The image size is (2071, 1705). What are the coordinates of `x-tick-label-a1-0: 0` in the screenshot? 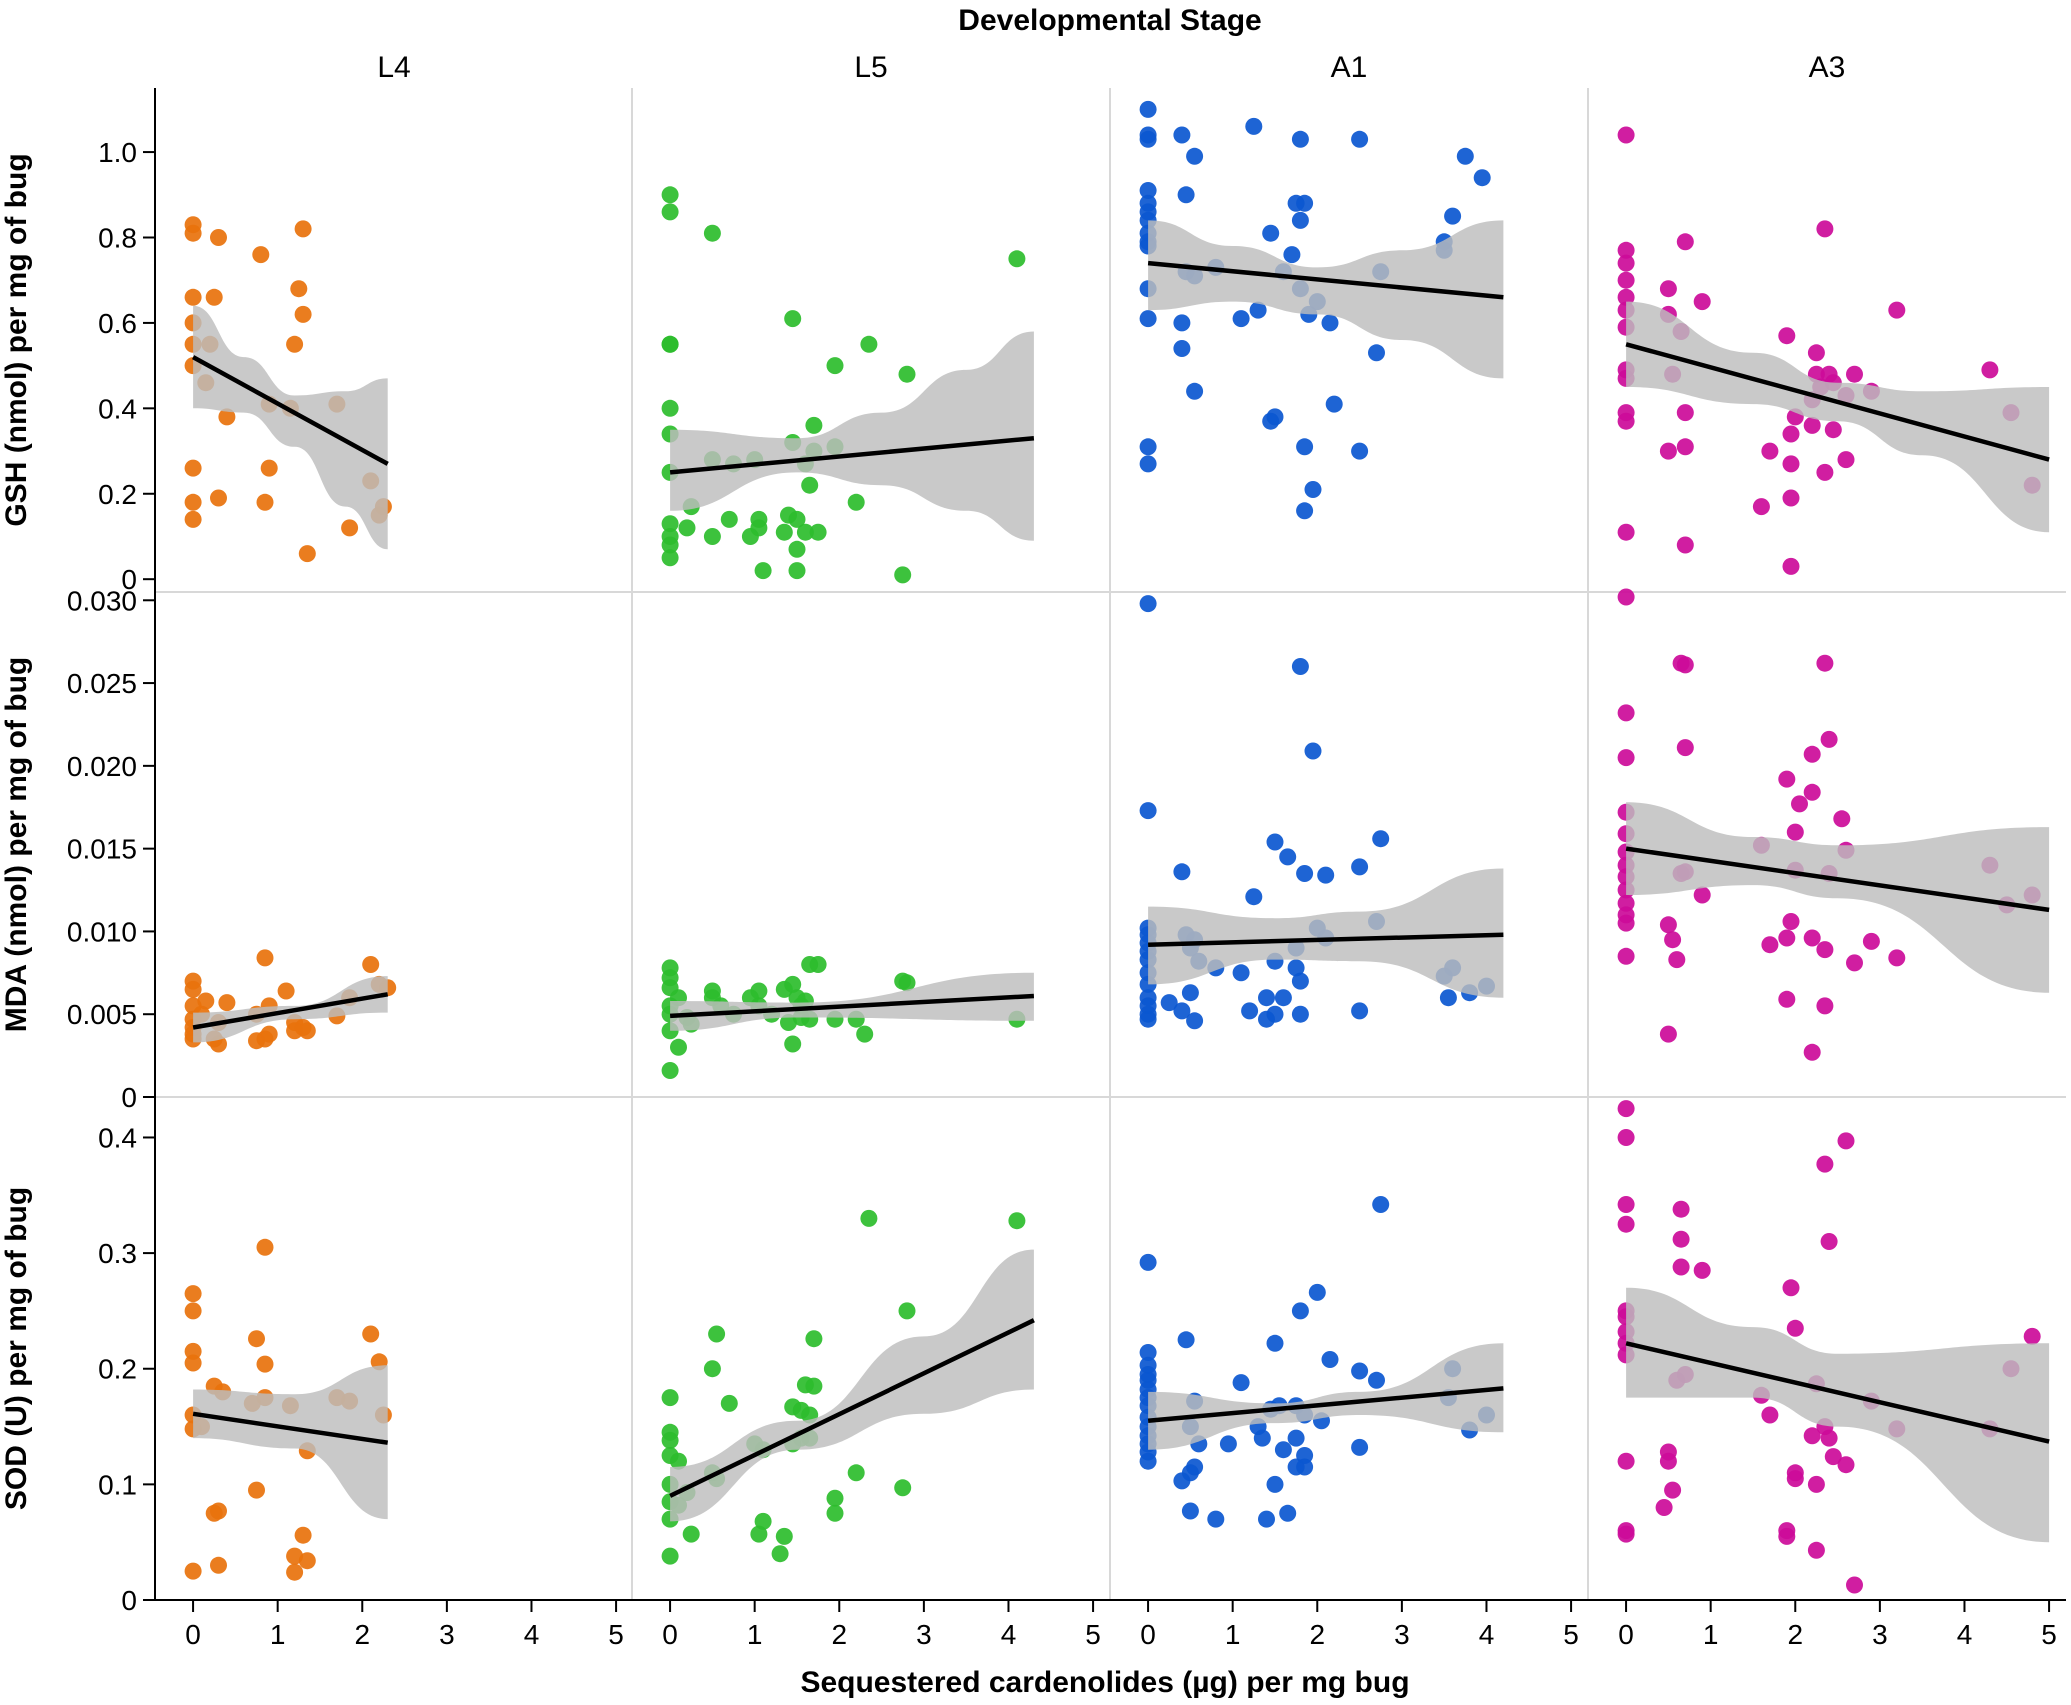 It's located at (1148, 1634).